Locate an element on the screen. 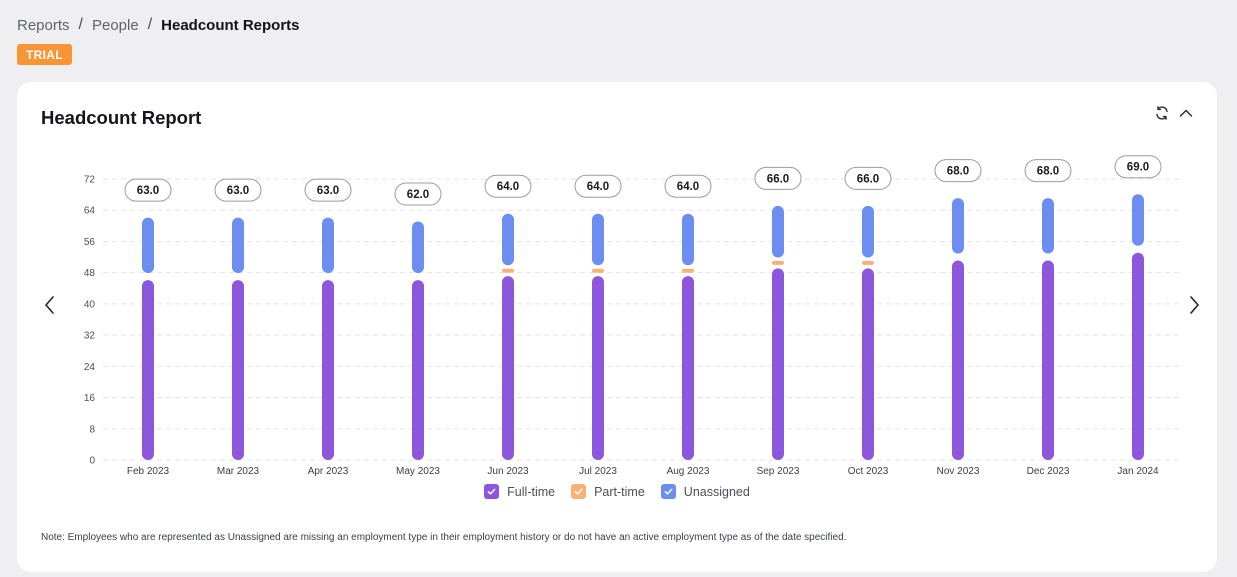 The width and height of the screenshot is (1237, 577). legend-item-unassigned: Unassigned is located at coordinates (705, 491).